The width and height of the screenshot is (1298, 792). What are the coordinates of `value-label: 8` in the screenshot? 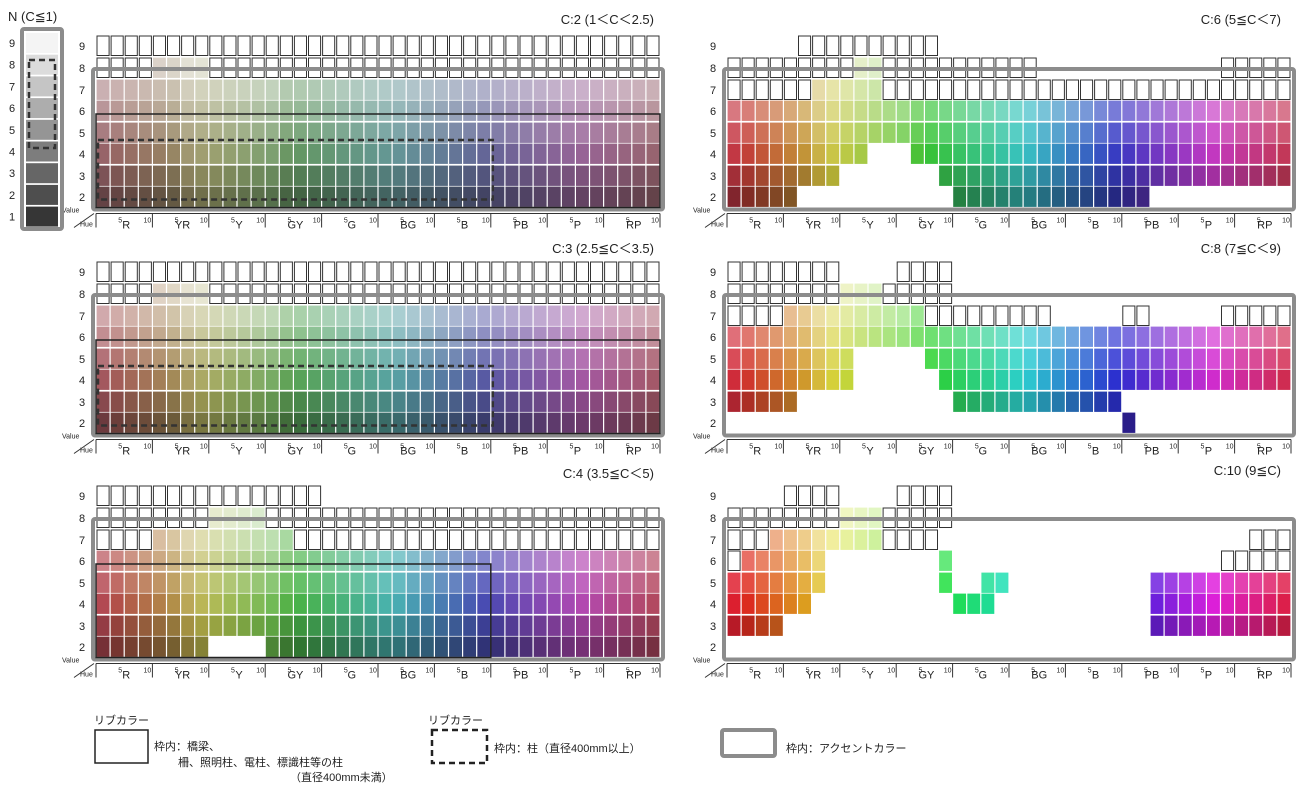 It's located at (713, 519).